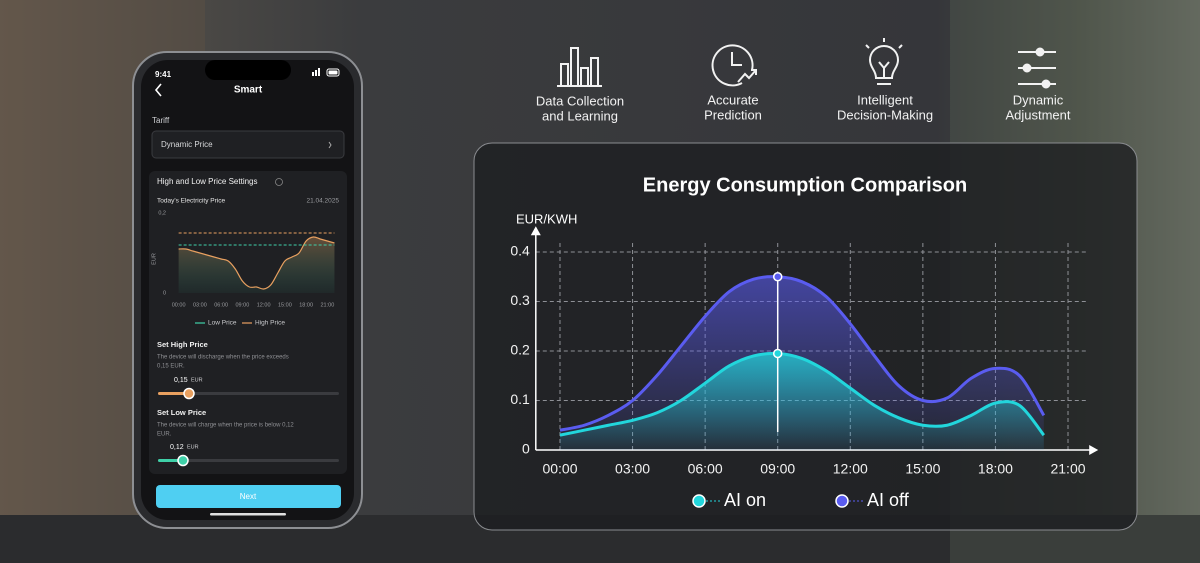 The height and width of the screenshot is (563, 1200). Describe the element at coordinates (170, 460) in the screenshot. I see `low-slider-fill` at that location.